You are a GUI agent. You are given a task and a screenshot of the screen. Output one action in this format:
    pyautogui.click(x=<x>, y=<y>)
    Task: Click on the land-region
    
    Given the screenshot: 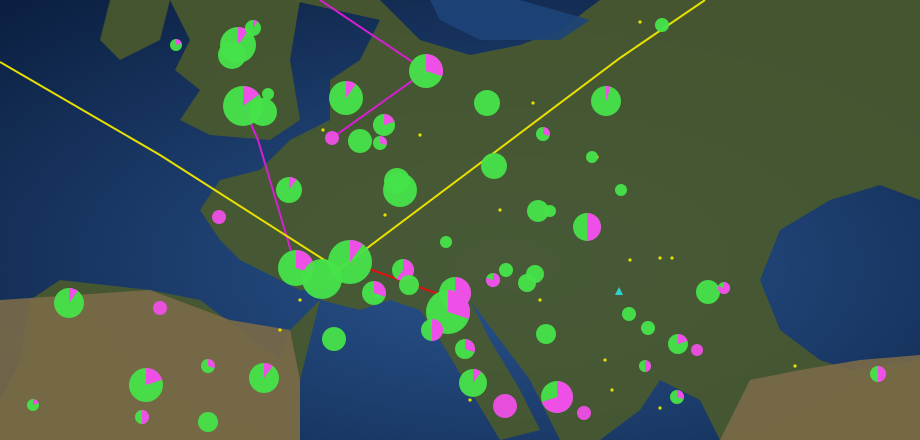 What is the action you would take?
    pyautogui.click(x=135, y=30)
    